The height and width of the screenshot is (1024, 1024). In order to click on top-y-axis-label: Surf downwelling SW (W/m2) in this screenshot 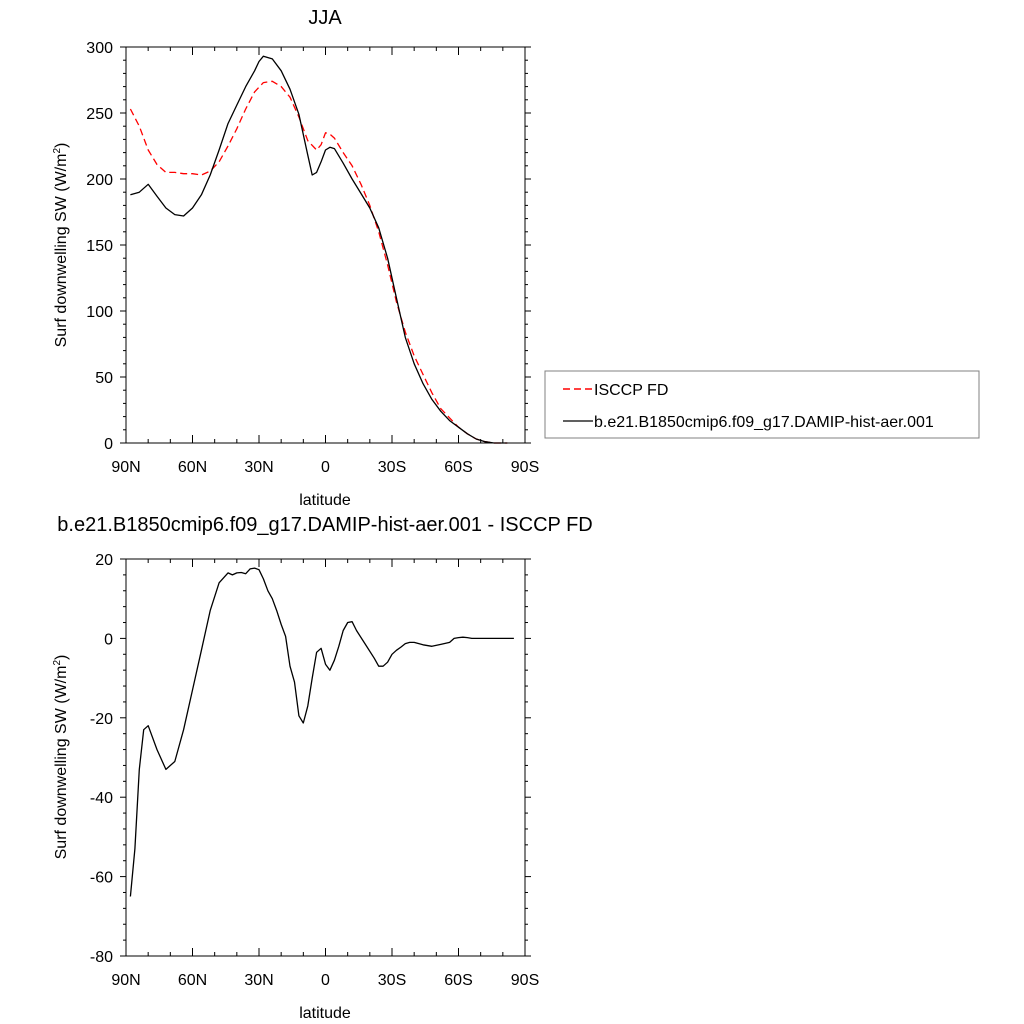, I will do `click(61, 245)`.